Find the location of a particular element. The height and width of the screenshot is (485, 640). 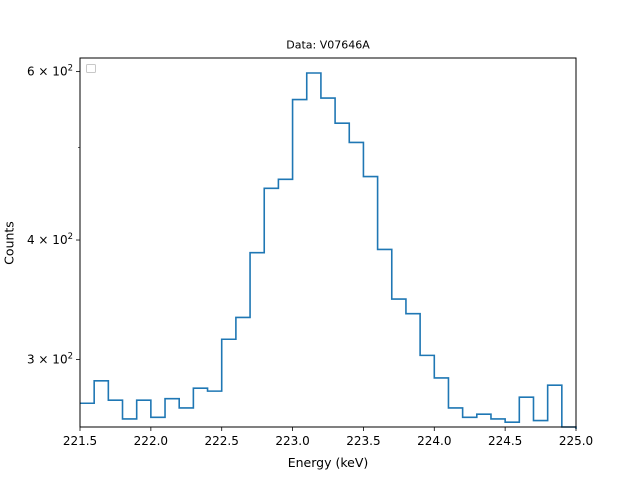

x-axis-label: Energy (keV) is located at coordinates (328, 462).